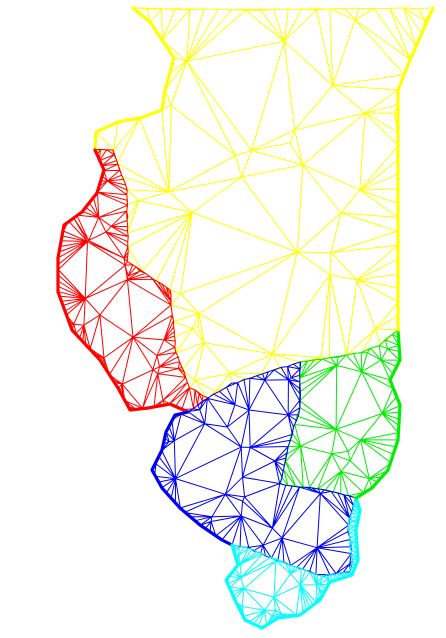 The image size is (446, 638). Describe the element at coordinates (192, 478) in the screenshot. I see `boundary-south-central` at that location.